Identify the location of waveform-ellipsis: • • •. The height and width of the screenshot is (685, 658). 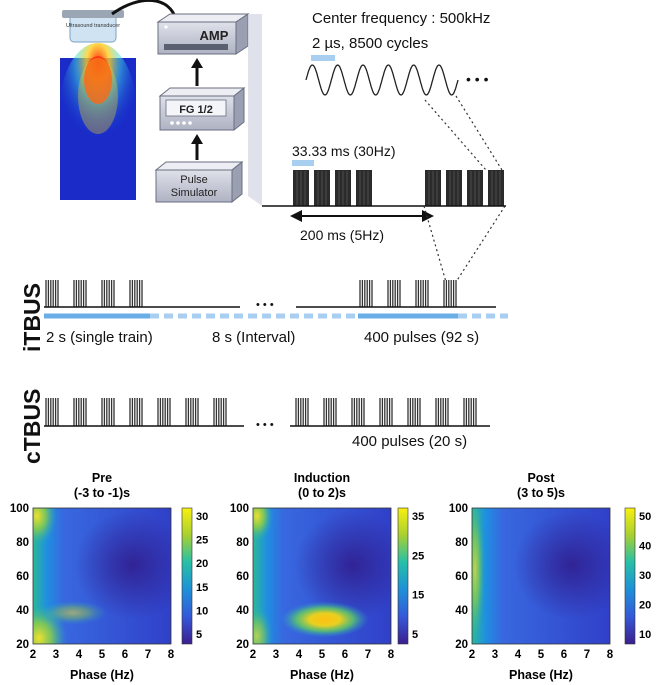
(477, 79).